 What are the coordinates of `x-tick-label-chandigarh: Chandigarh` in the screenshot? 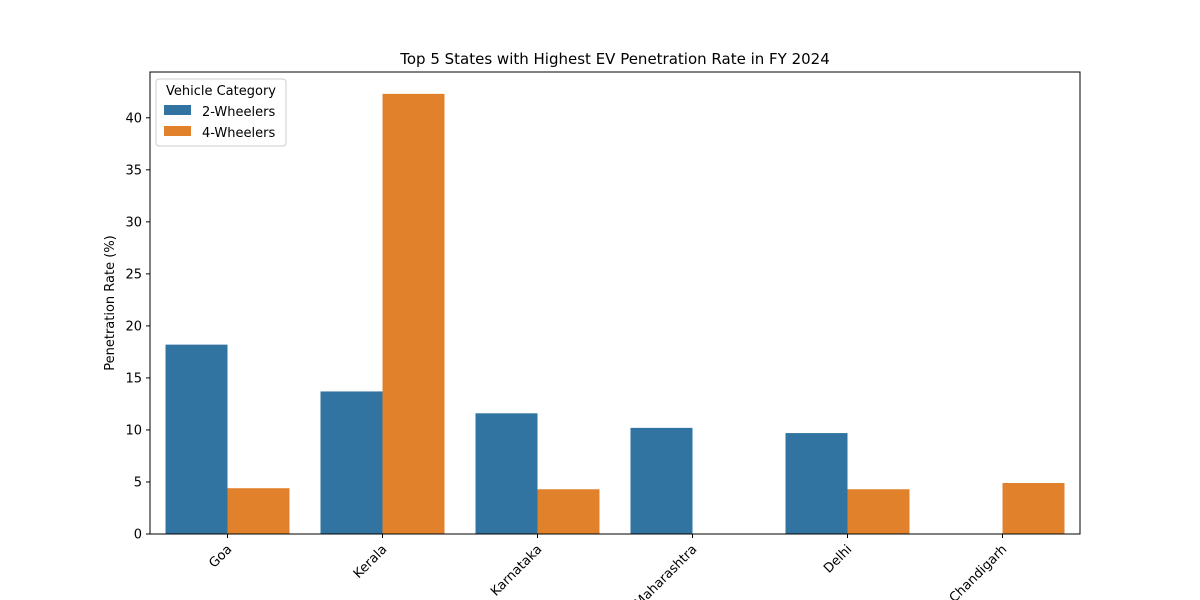 It's located at (979, 571).